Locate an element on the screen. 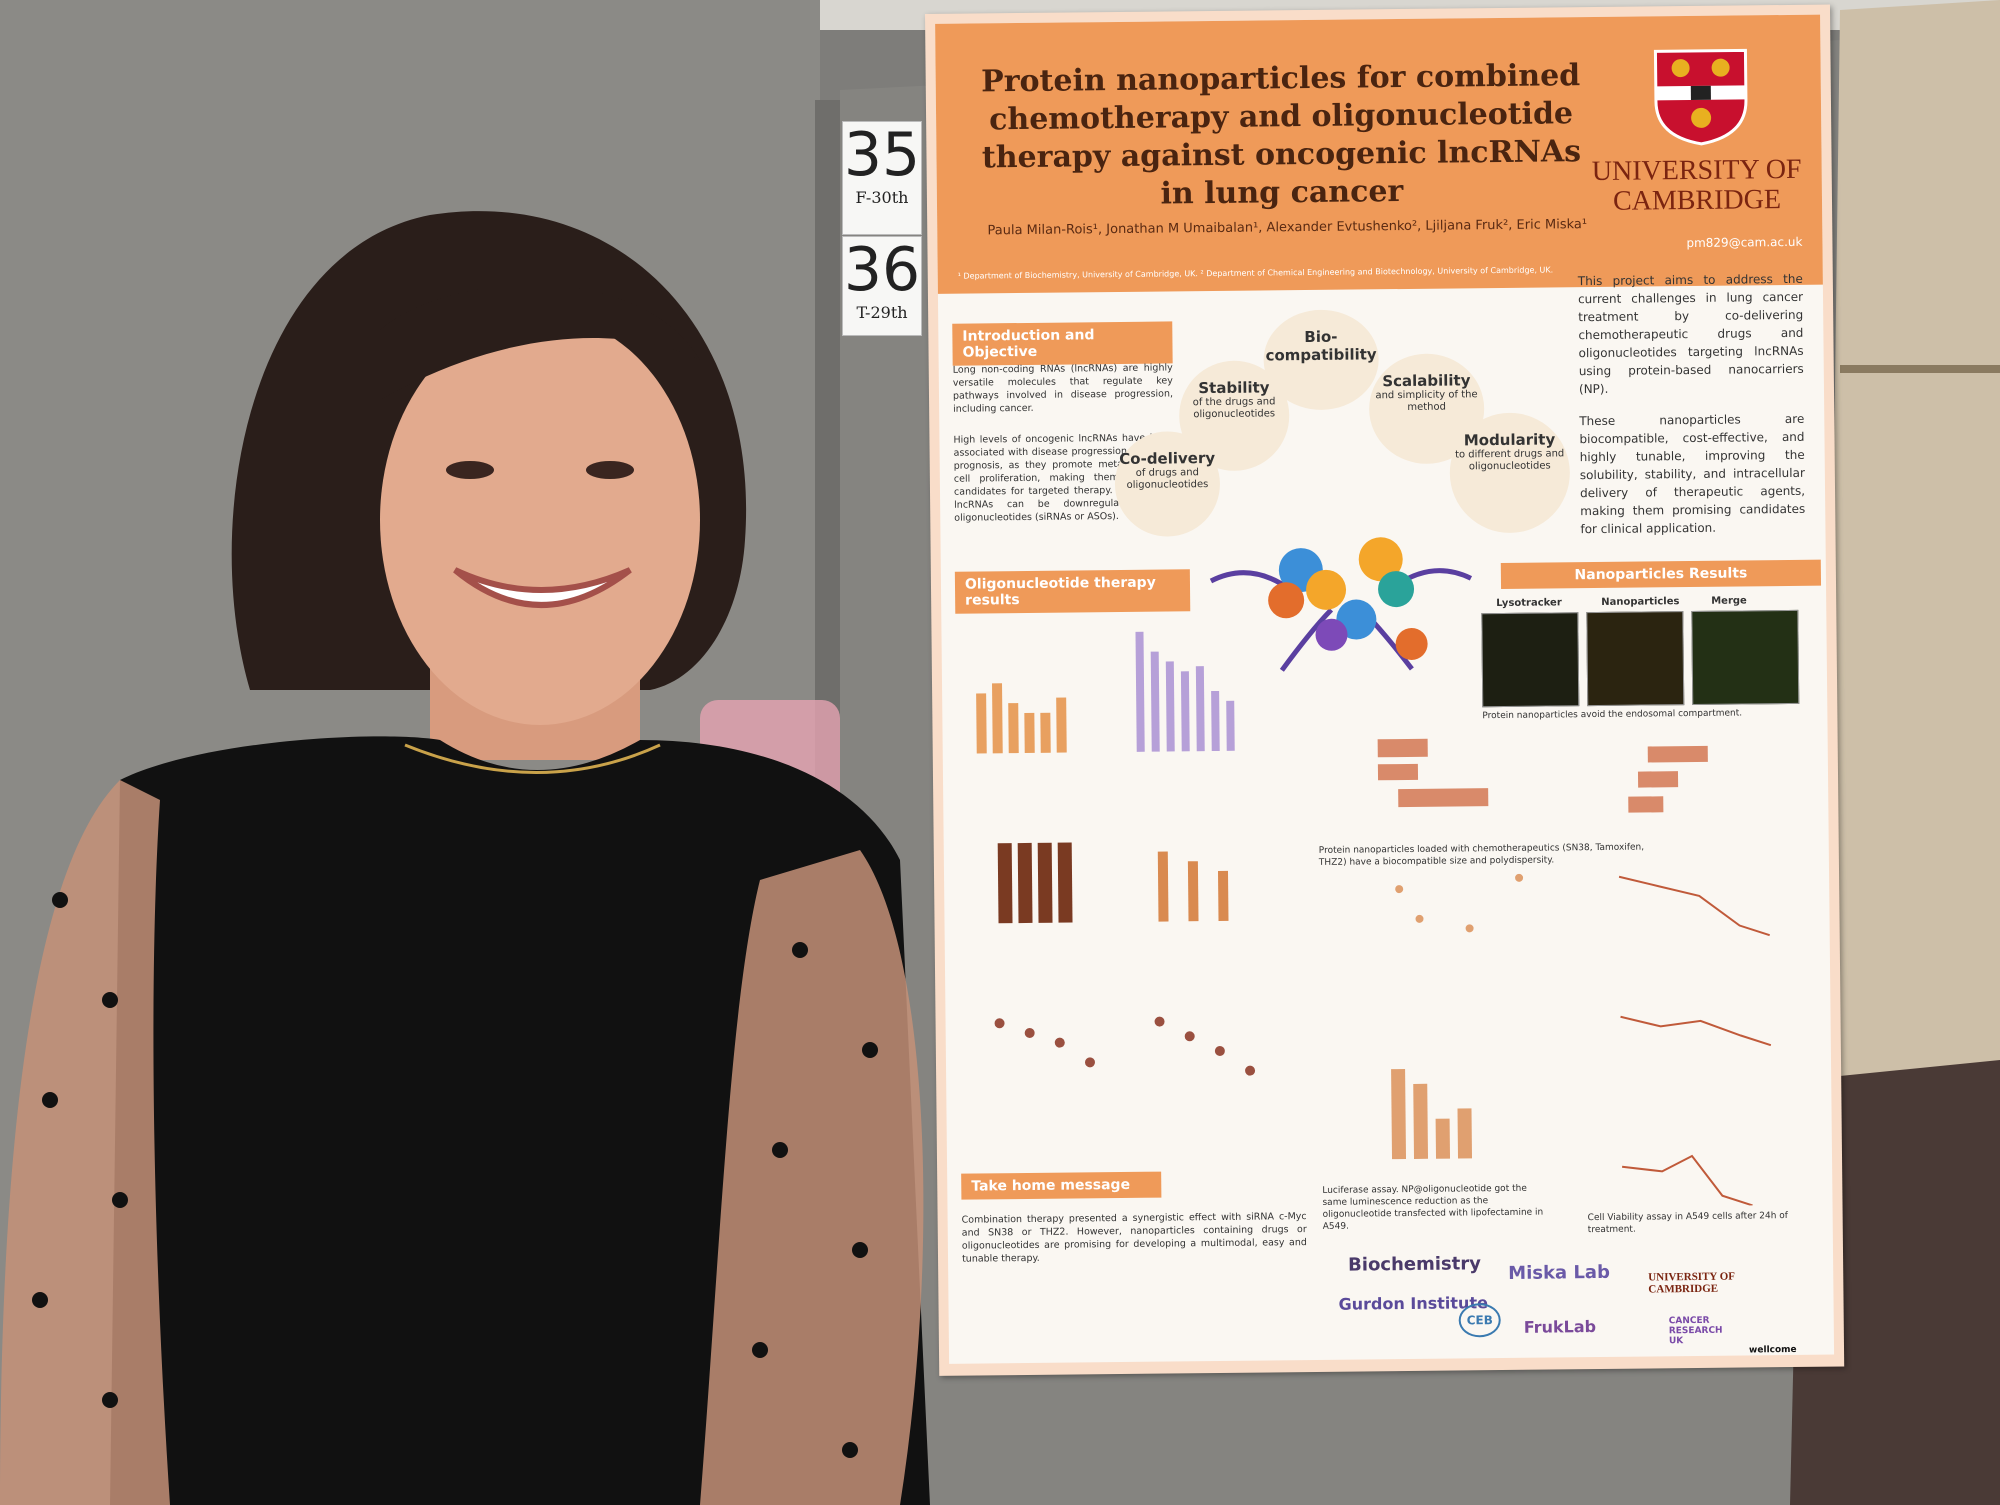  carpet is located at coordinates (1895, 1282).